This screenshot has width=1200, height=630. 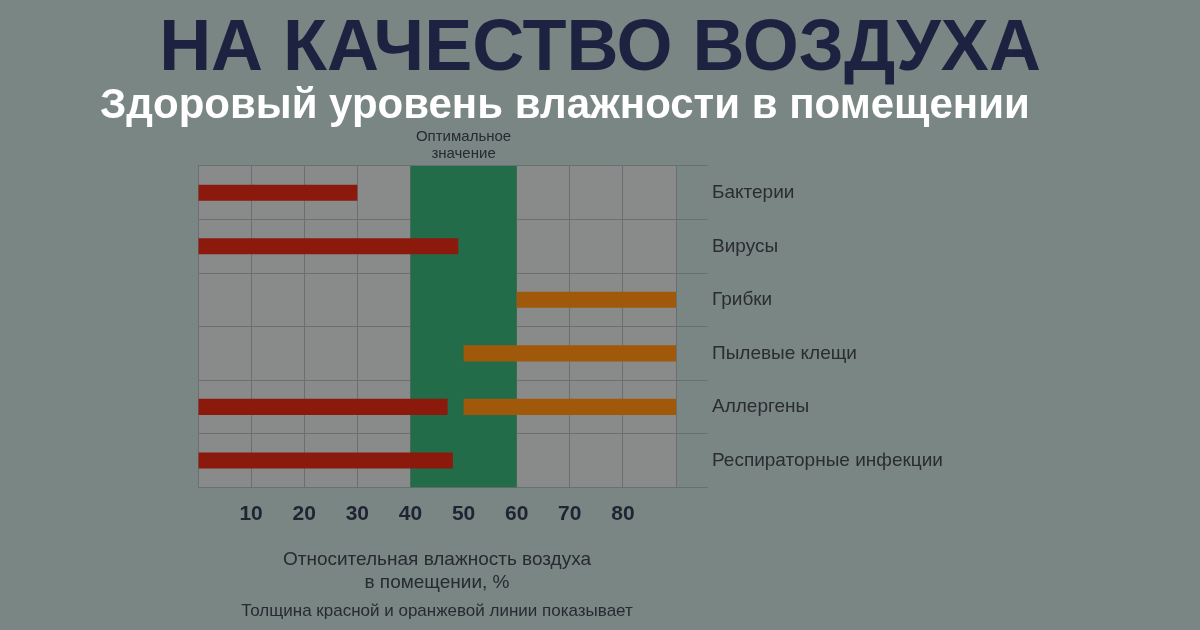 I want to click on y-tick-label: Грибки, so click(x=742, y=299).